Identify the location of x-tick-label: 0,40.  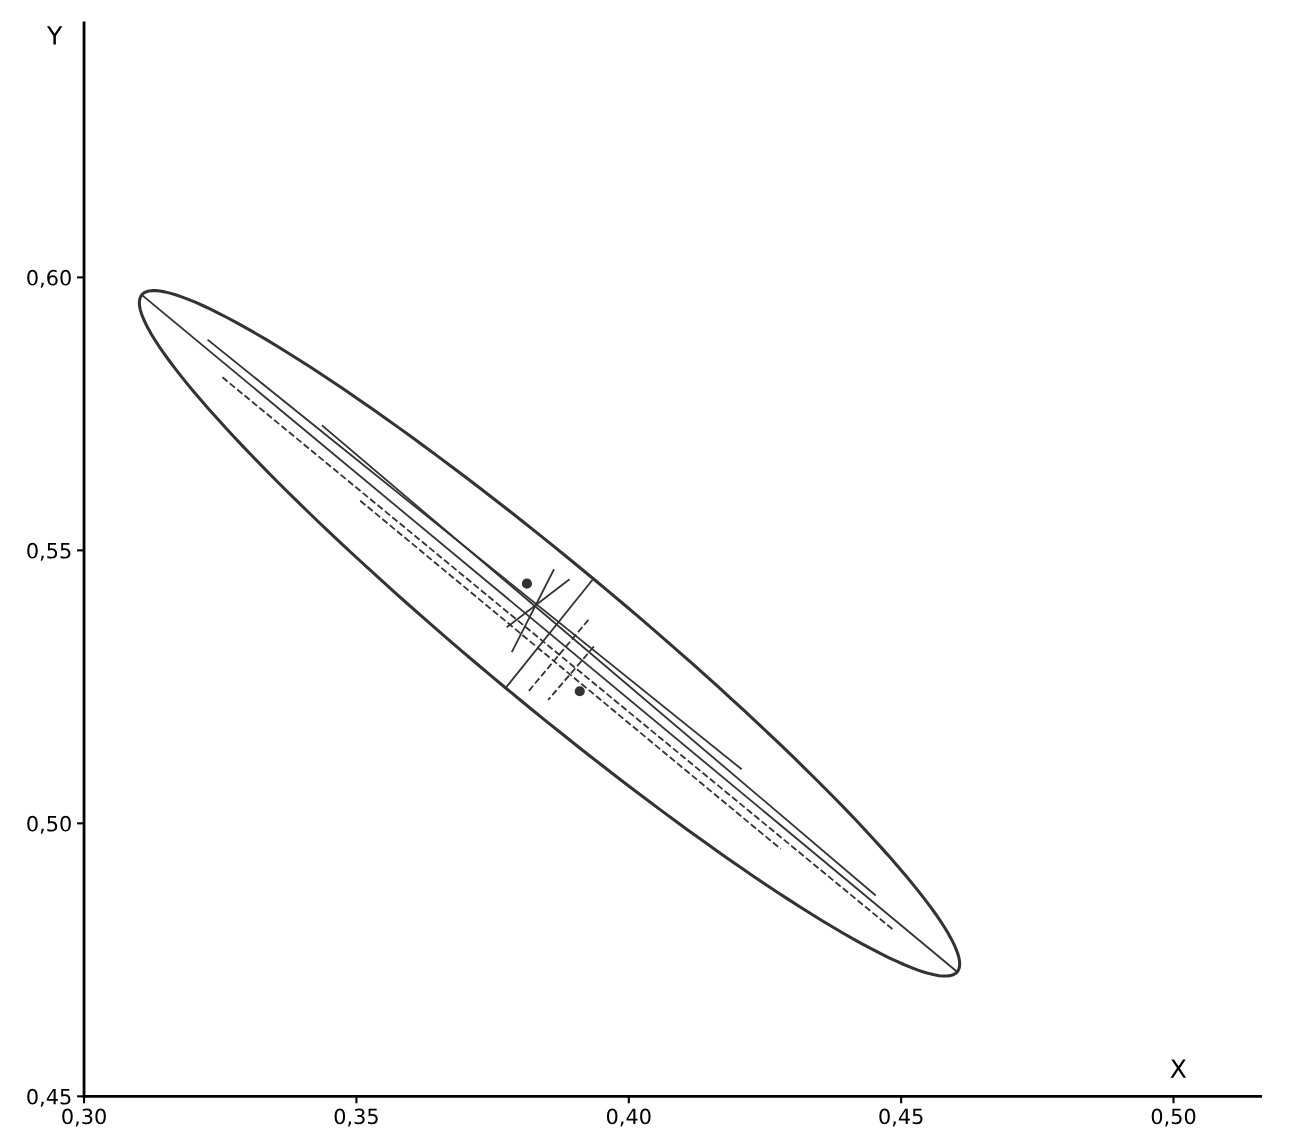
(628, 1117).